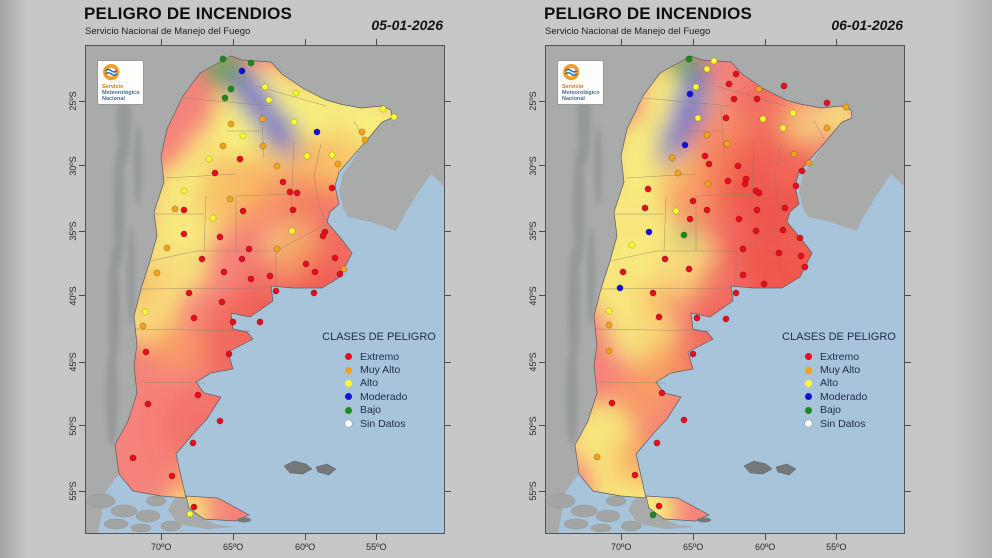 The image size is (992, 558). What do you see at coordinates (533, 491) in the screenshot?
I see `lat-tick-label: 55ºS` at bounding box center [533, 491].